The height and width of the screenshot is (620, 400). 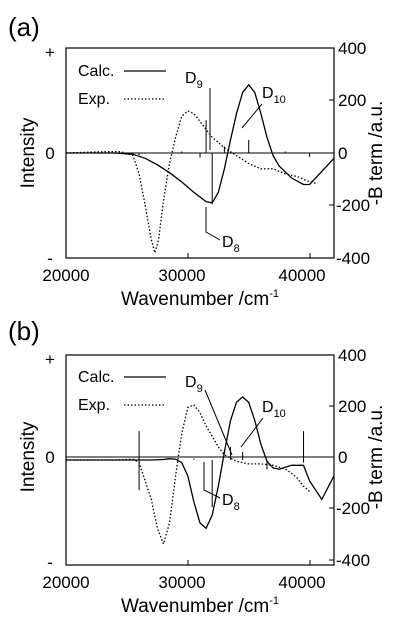 I want to click on left-tick-plus-b: +, so click(x=50, y=359).